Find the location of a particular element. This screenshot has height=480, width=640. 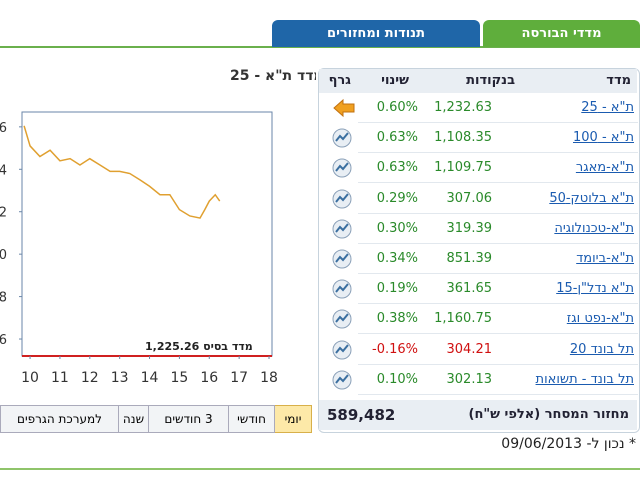

selected-arrow is located at coordinates (343, 108).